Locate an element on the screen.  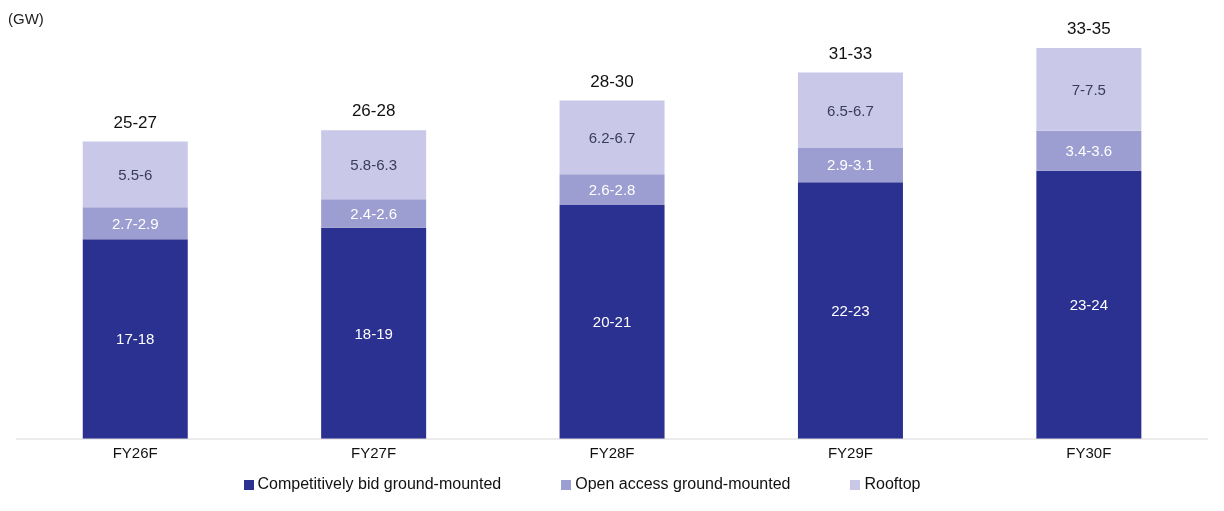
data-label: 7-7.5 is located at coordinates (1088, 89).